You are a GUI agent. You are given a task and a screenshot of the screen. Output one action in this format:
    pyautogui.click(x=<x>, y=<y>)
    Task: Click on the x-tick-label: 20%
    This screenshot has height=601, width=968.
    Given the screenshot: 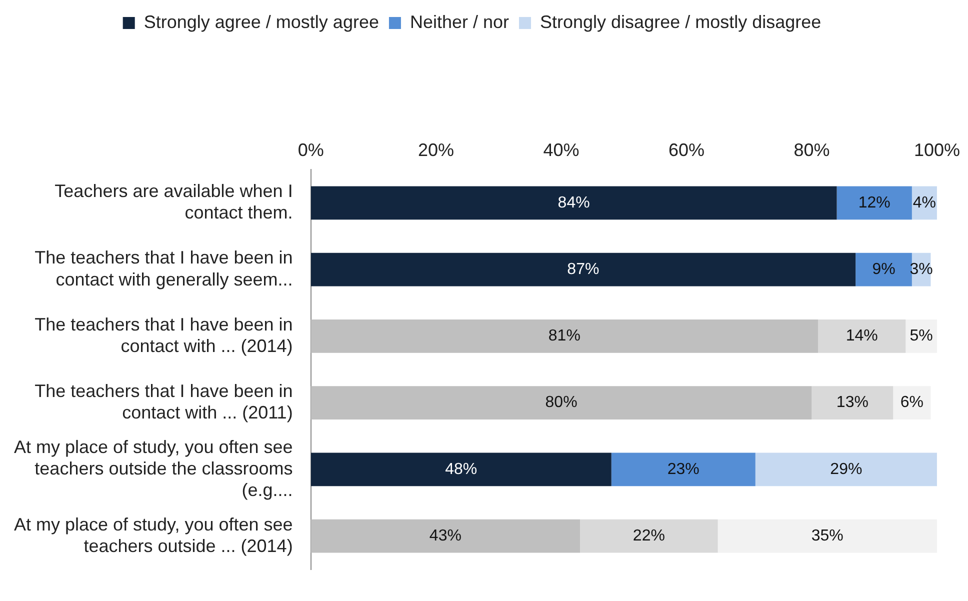 What is the action you would take?
    pyautogui.click(x=436, y=150)
    